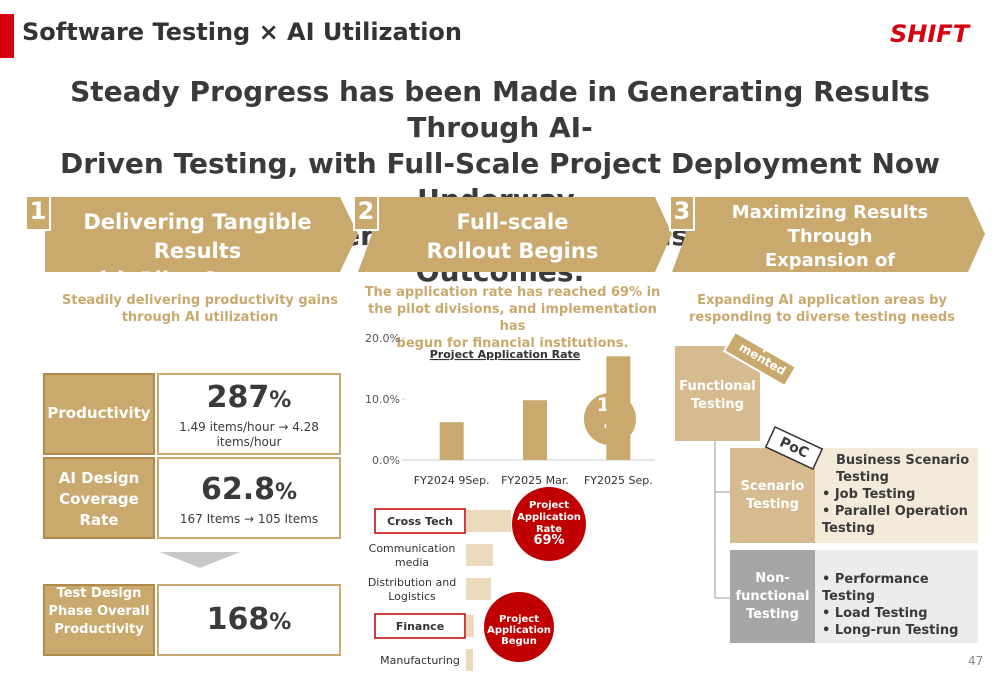 This screenshot has width=1000, height=685. I want to click on item: • Load Testing, so click(875, 613).